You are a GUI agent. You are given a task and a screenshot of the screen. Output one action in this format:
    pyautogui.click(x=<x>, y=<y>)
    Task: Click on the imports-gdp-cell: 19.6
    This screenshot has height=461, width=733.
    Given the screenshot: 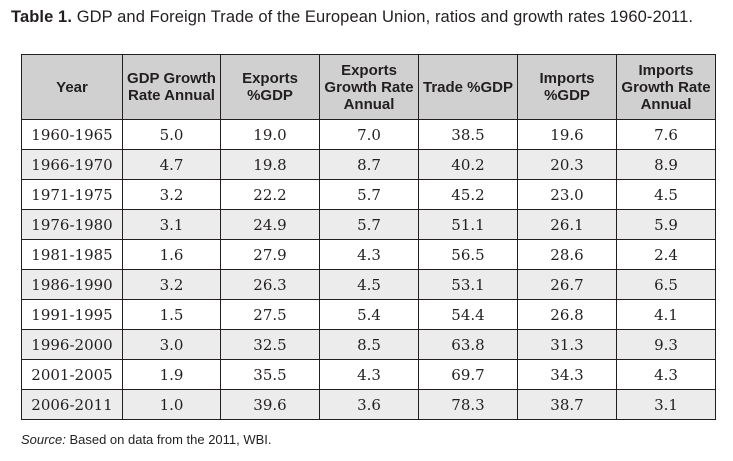 What is the action you would take?
    pyautogui.click(x=567, y=134)
    